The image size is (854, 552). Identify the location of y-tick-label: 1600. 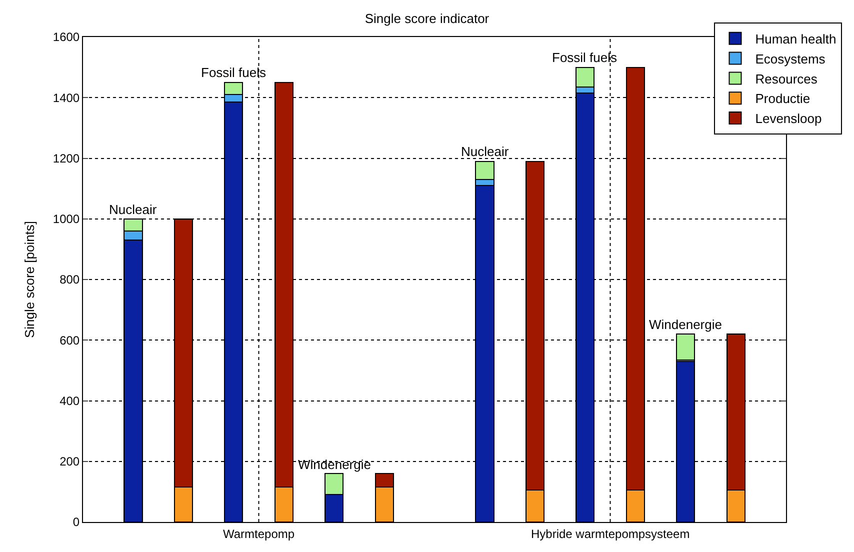
(66, 37).